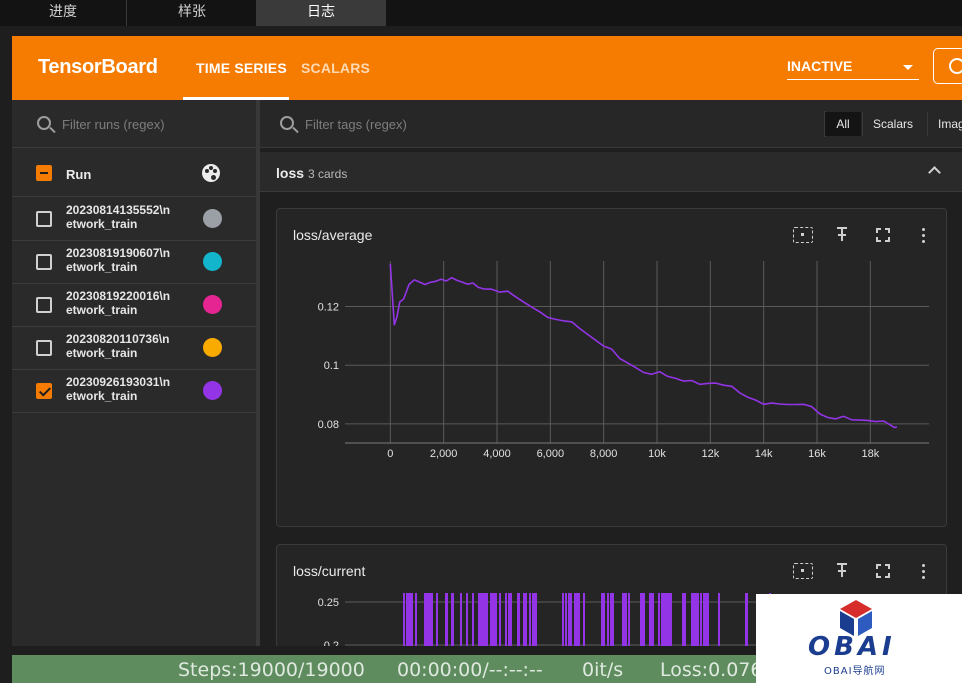 The width and height of the screenshot is (962, 683). What do you see at coordinates (947, 66) in the screenshot?
I see `help-button` at bounding box center [947, 66].